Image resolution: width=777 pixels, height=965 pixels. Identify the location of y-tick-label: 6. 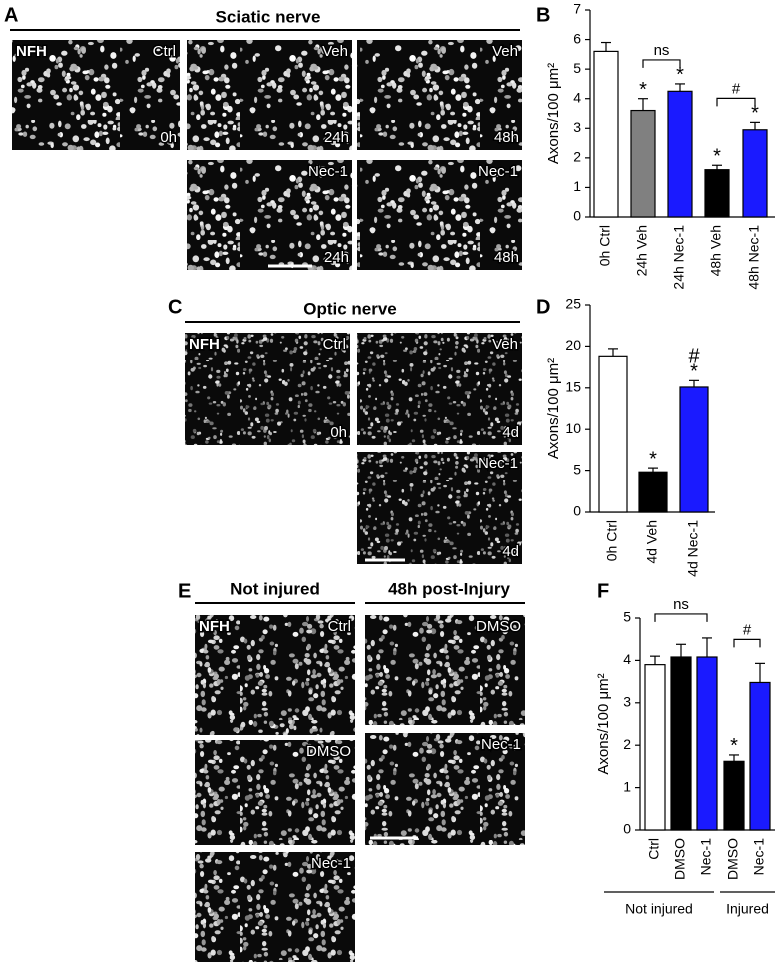
(577, 38).